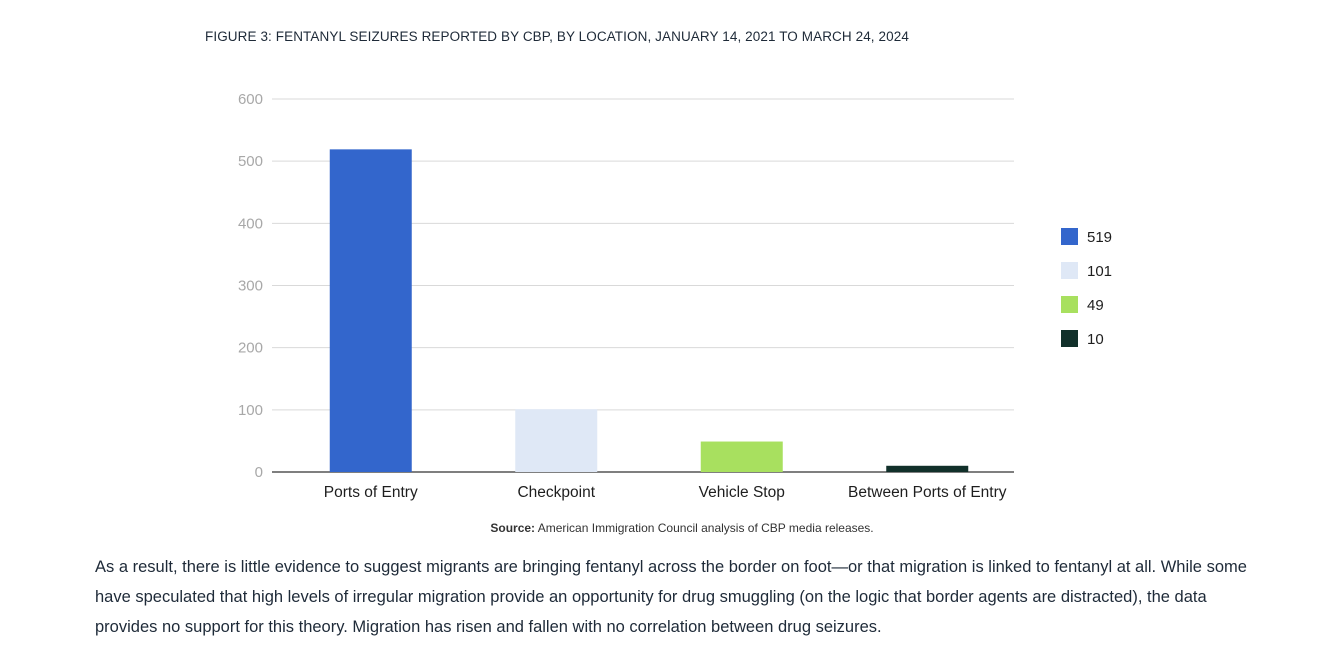  What do you see at coordinates (741, 456) in the screenshot?
I see `bar-vehicle-stop` at bounding box center [741, 456].